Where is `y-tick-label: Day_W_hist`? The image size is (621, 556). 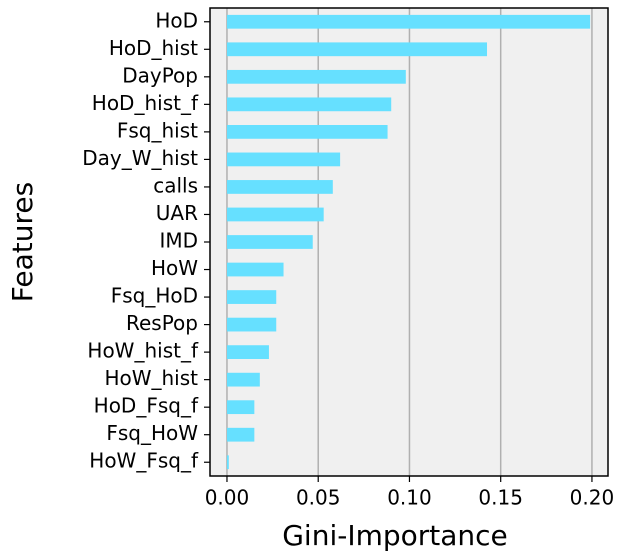 y-tick-label: Day_W_hist is located at coordinates (140, 158).